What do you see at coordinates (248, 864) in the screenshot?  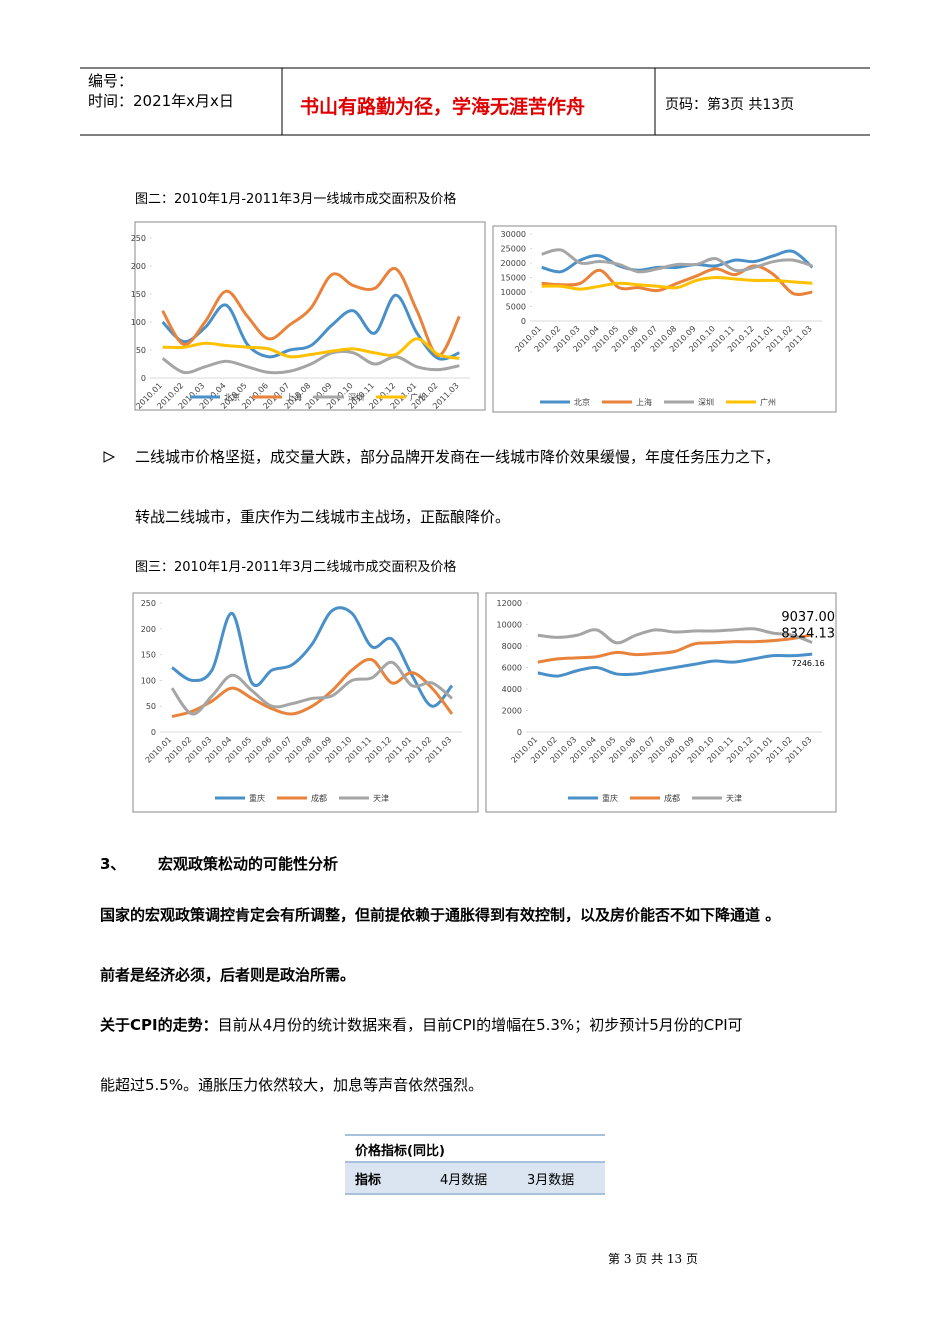 I see `section-title: 宏观政策松动的可能性分析` at bounding box center [248, 864].